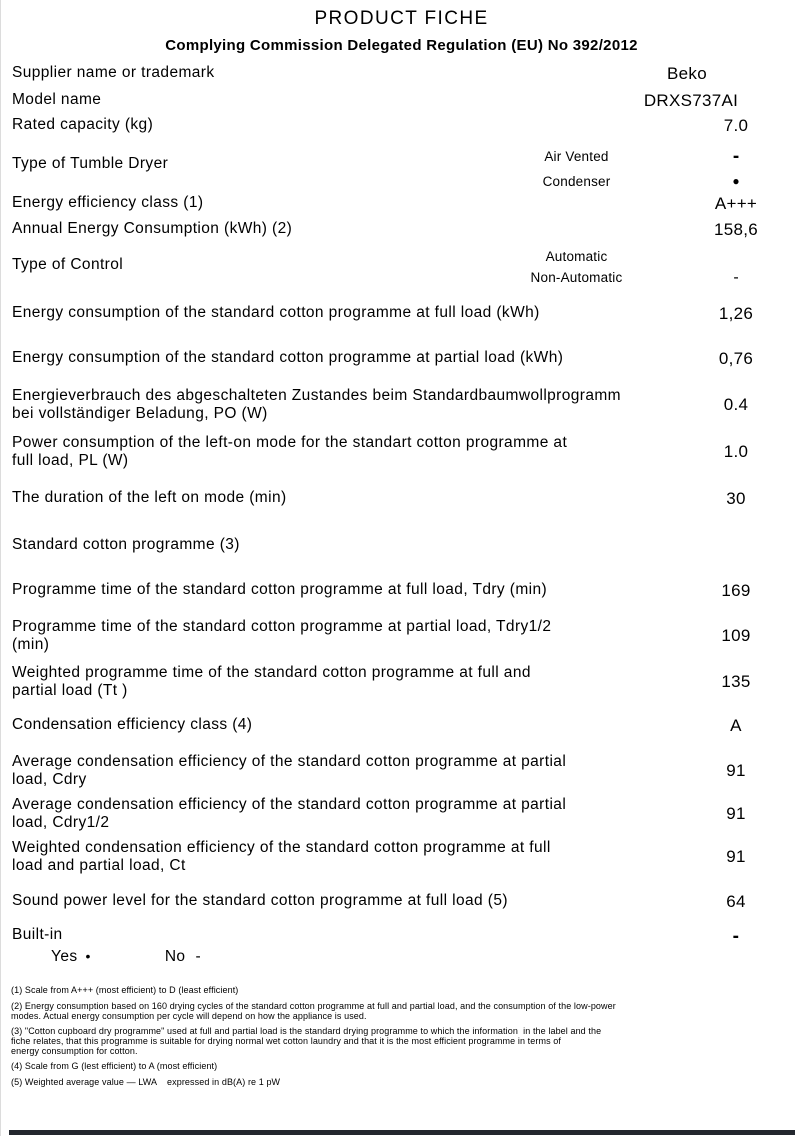 This screenshot has width=802, height=1136. What do you see at coordinates (576, 267) in the screenshot?
I see `sub-option-column: Automatic Non-Automatic` at bounding box center [576, 267].